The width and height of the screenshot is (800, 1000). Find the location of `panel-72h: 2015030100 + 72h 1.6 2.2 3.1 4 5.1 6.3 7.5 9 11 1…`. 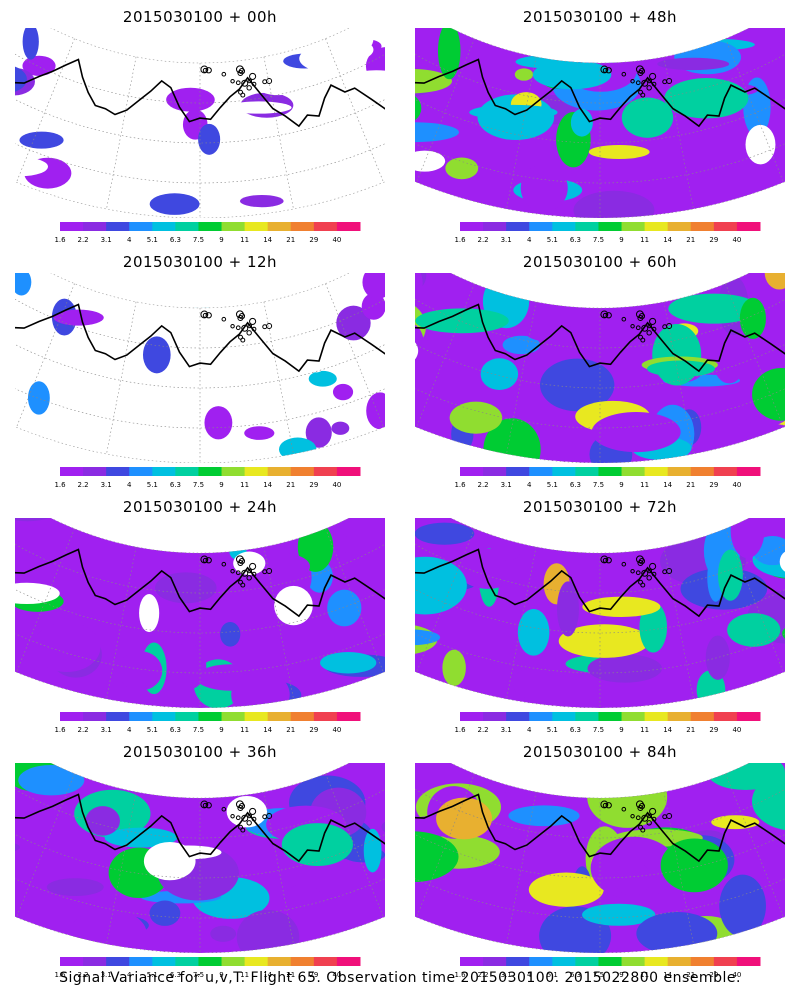

panel-72h: 2015030100 + 72h 1.6 2.2 3.1 4 5.1 6.3 7.5 9 11 1… is located at coordinates (600, 612).